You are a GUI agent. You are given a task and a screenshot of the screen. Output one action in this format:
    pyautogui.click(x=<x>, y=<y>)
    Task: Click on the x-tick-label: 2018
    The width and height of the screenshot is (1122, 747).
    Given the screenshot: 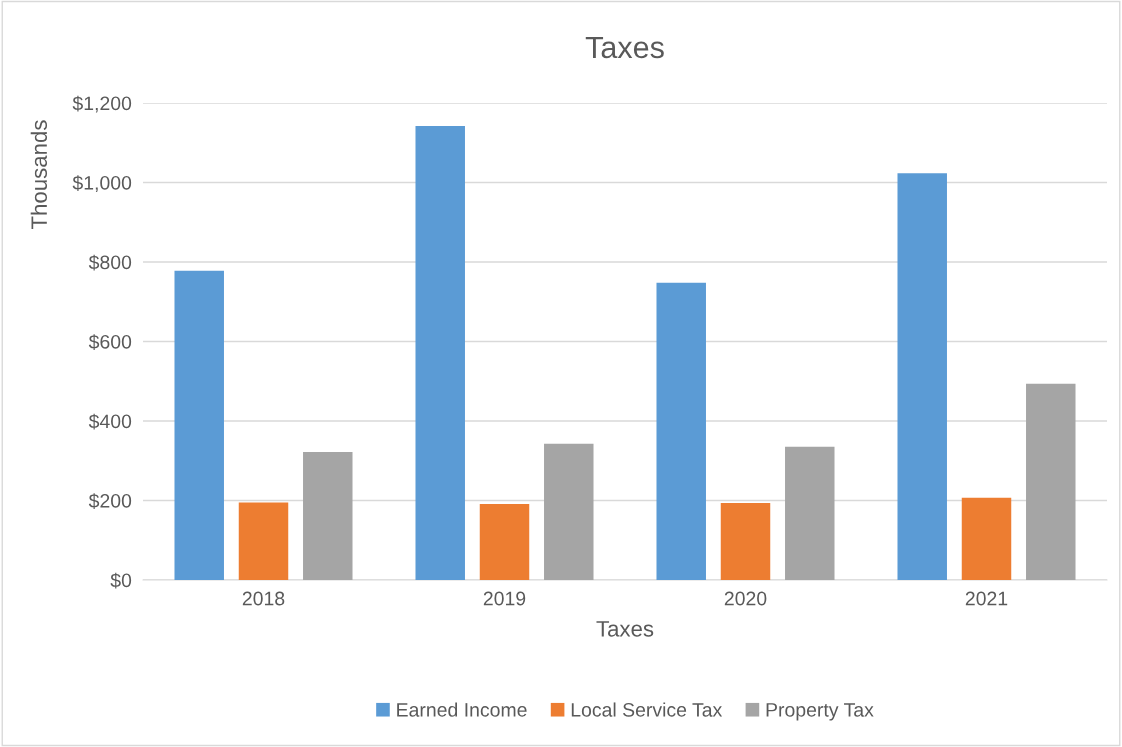 What is the action you would take?
    pyautogui.click(x=263, y=598)
    